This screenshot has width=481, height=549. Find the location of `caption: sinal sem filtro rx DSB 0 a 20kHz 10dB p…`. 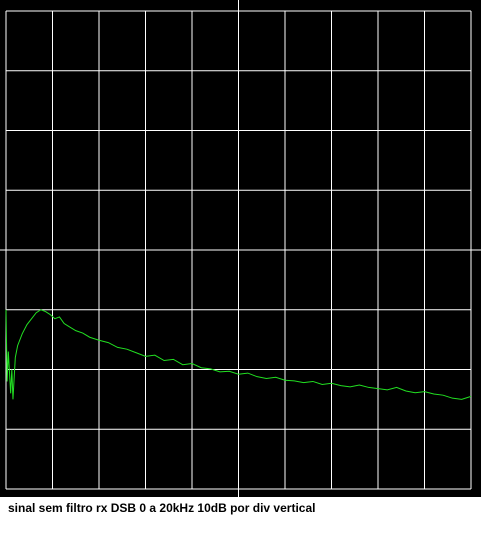

caption: sinal sem filtro rx DSB 0 a 20kHz 10dB p… is located at coordinates (161, 508).